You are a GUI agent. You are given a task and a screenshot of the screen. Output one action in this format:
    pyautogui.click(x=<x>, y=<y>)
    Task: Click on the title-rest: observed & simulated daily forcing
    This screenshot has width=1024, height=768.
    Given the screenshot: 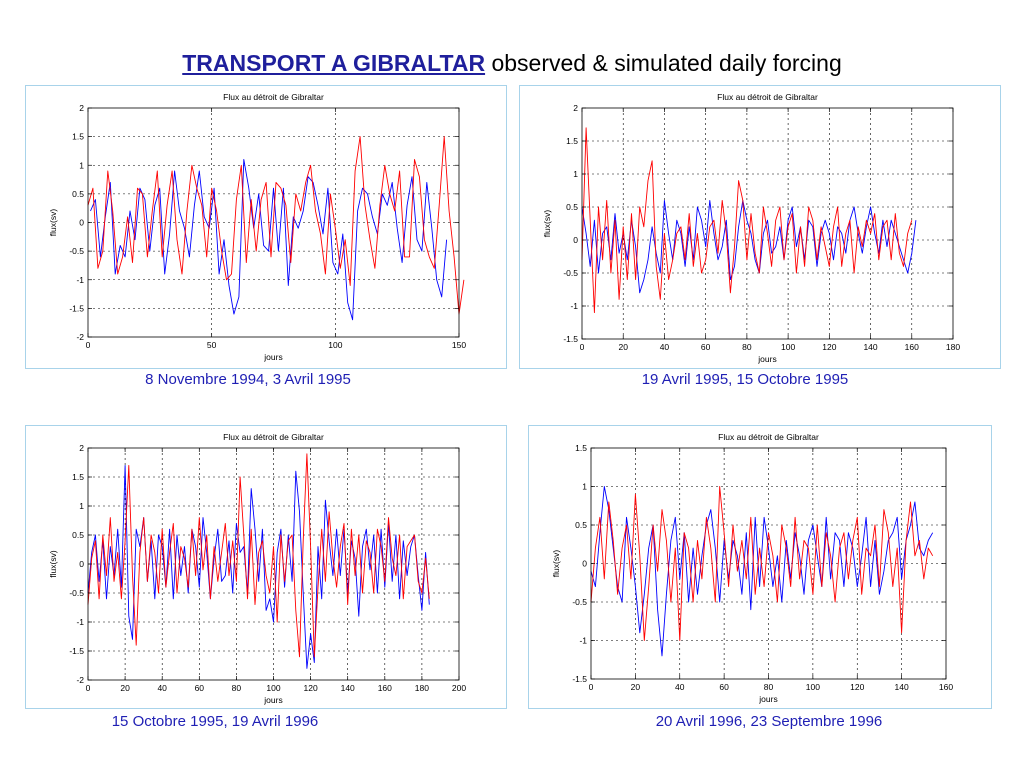 What is the action you would take?
    pyautogui.click(x=663, y=63)
    